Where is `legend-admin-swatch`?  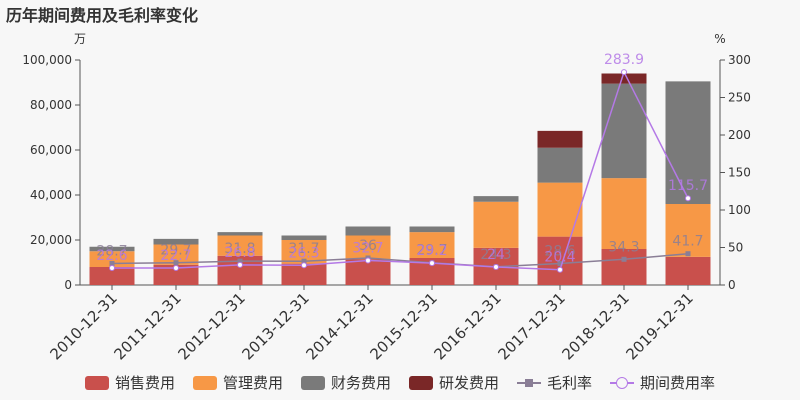 legend-admin-swatch is located at coordinates (204, 382).